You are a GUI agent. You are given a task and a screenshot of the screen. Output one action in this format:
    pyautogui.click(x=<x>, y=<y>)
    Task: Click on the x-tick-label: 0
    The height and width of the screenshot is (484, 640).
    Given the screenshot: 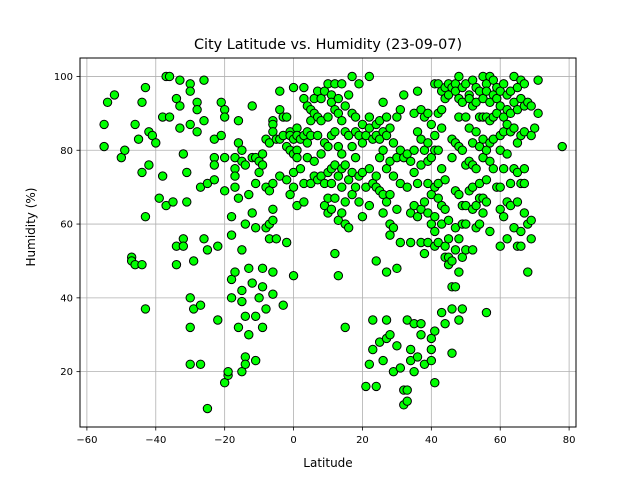 What is the action you would take?
    pyautogui.click(x=293, y=440)
    